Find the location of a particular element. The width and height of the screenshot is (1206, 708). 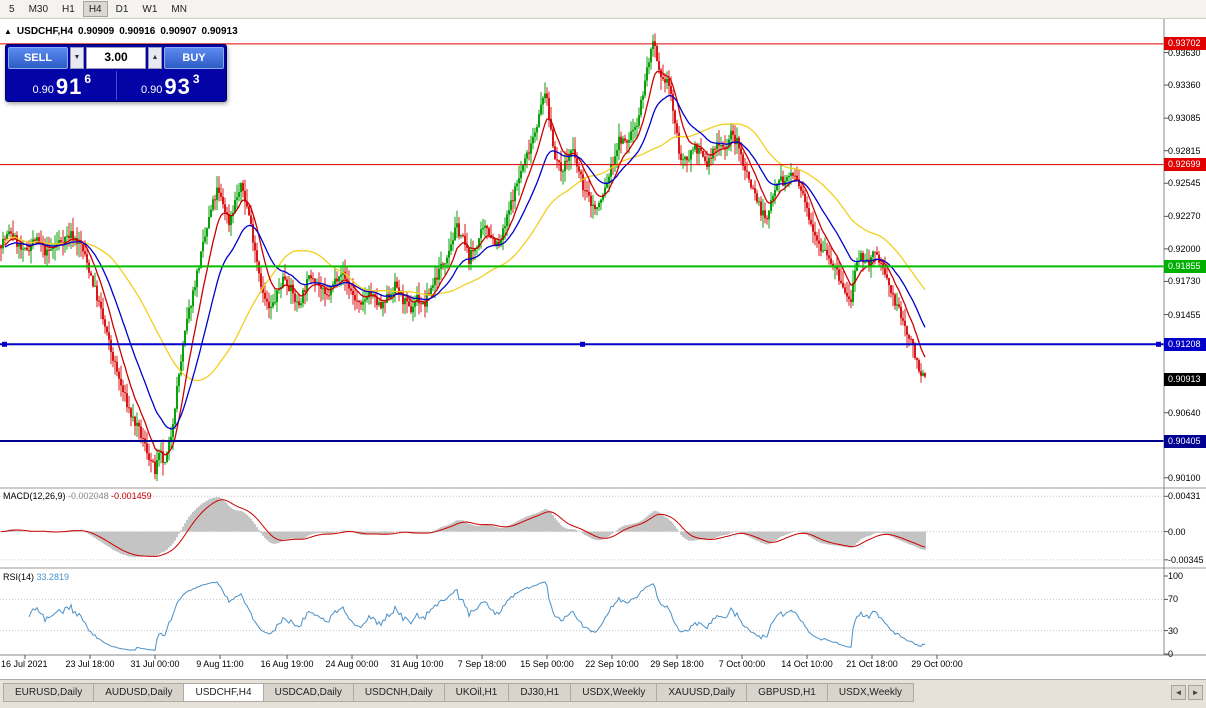

one-click-collapse-icon: ▲ is located at coordinates (8, 31).